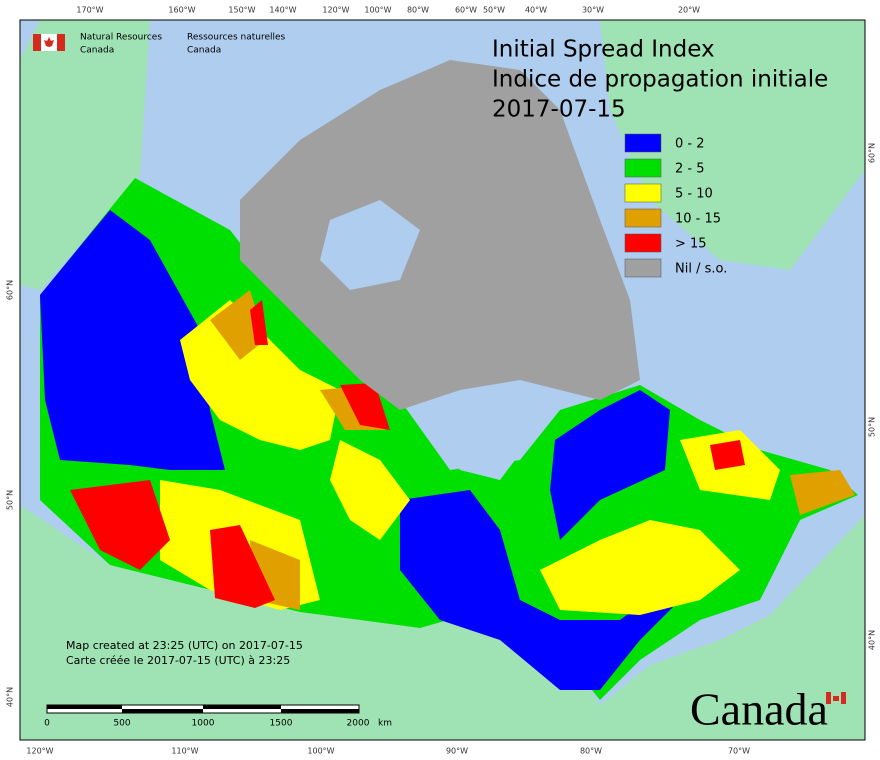  What do you see at coordinates (181, 10) in the screenshot?
I see `graticule-label: 160°W` at bounding box center [181, 10].